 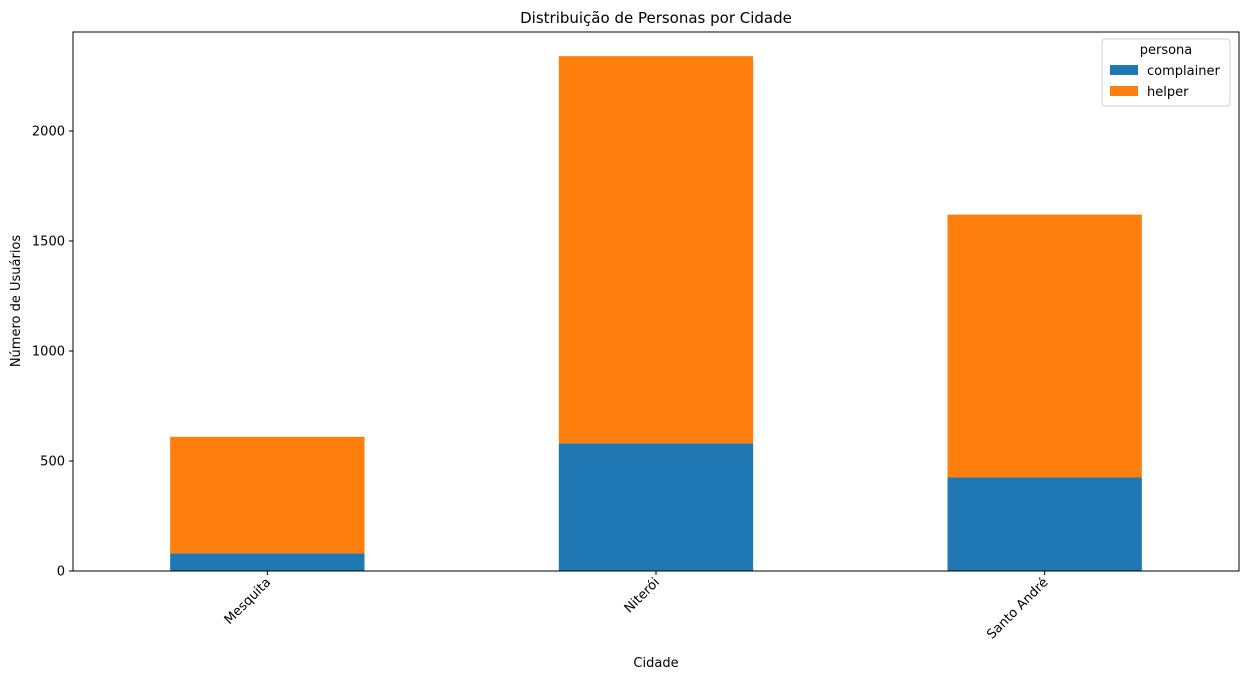 I want to click on y-tick-label: 500, so click(x=52, y=462).